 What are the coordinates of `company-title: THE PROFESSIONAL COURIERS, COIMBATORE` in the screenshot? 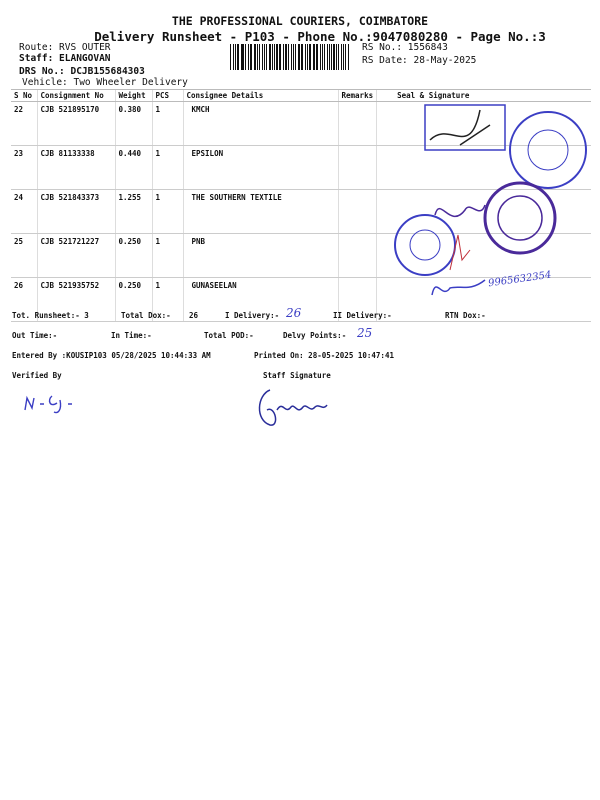 It's located at (300, 21).